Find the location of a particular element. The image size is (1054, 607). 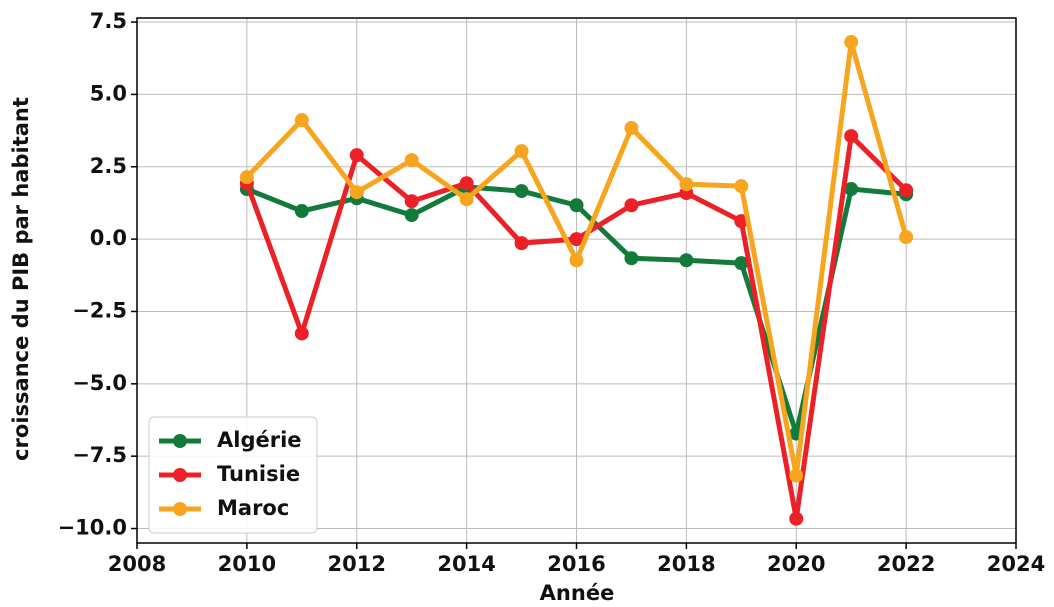

y-tick-label: −2.5 is located at coordinates (99, 310).